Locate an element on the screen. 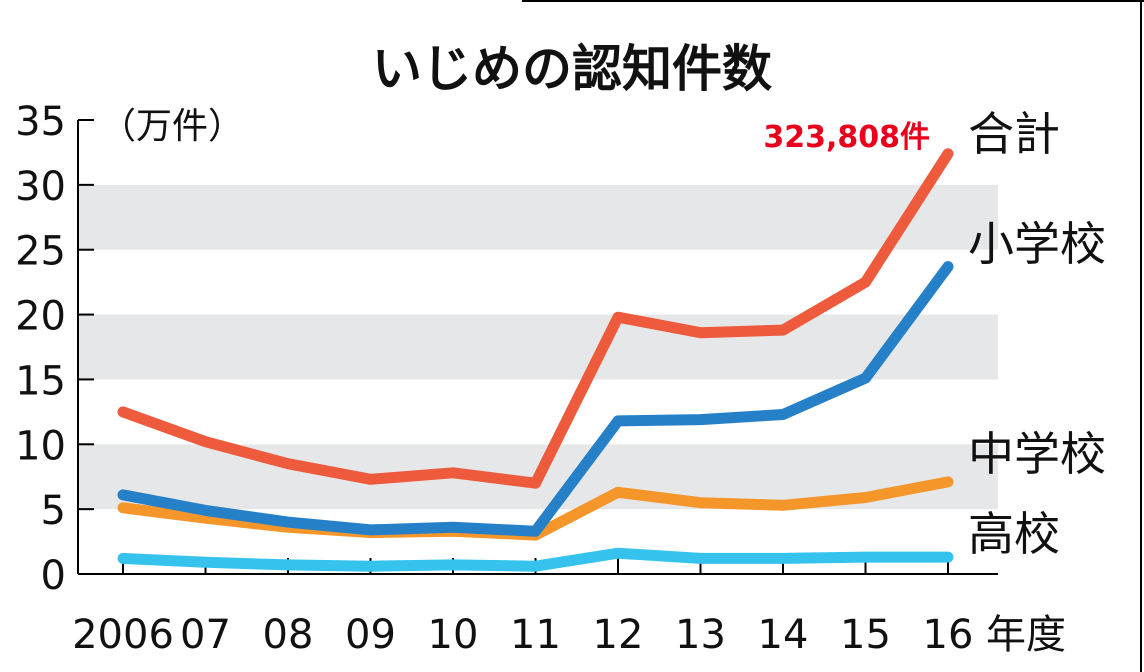 Image resolution: width=1144 pixels, height=672 pixels. series-label: 高校 is located at coordinates (1014, 534).